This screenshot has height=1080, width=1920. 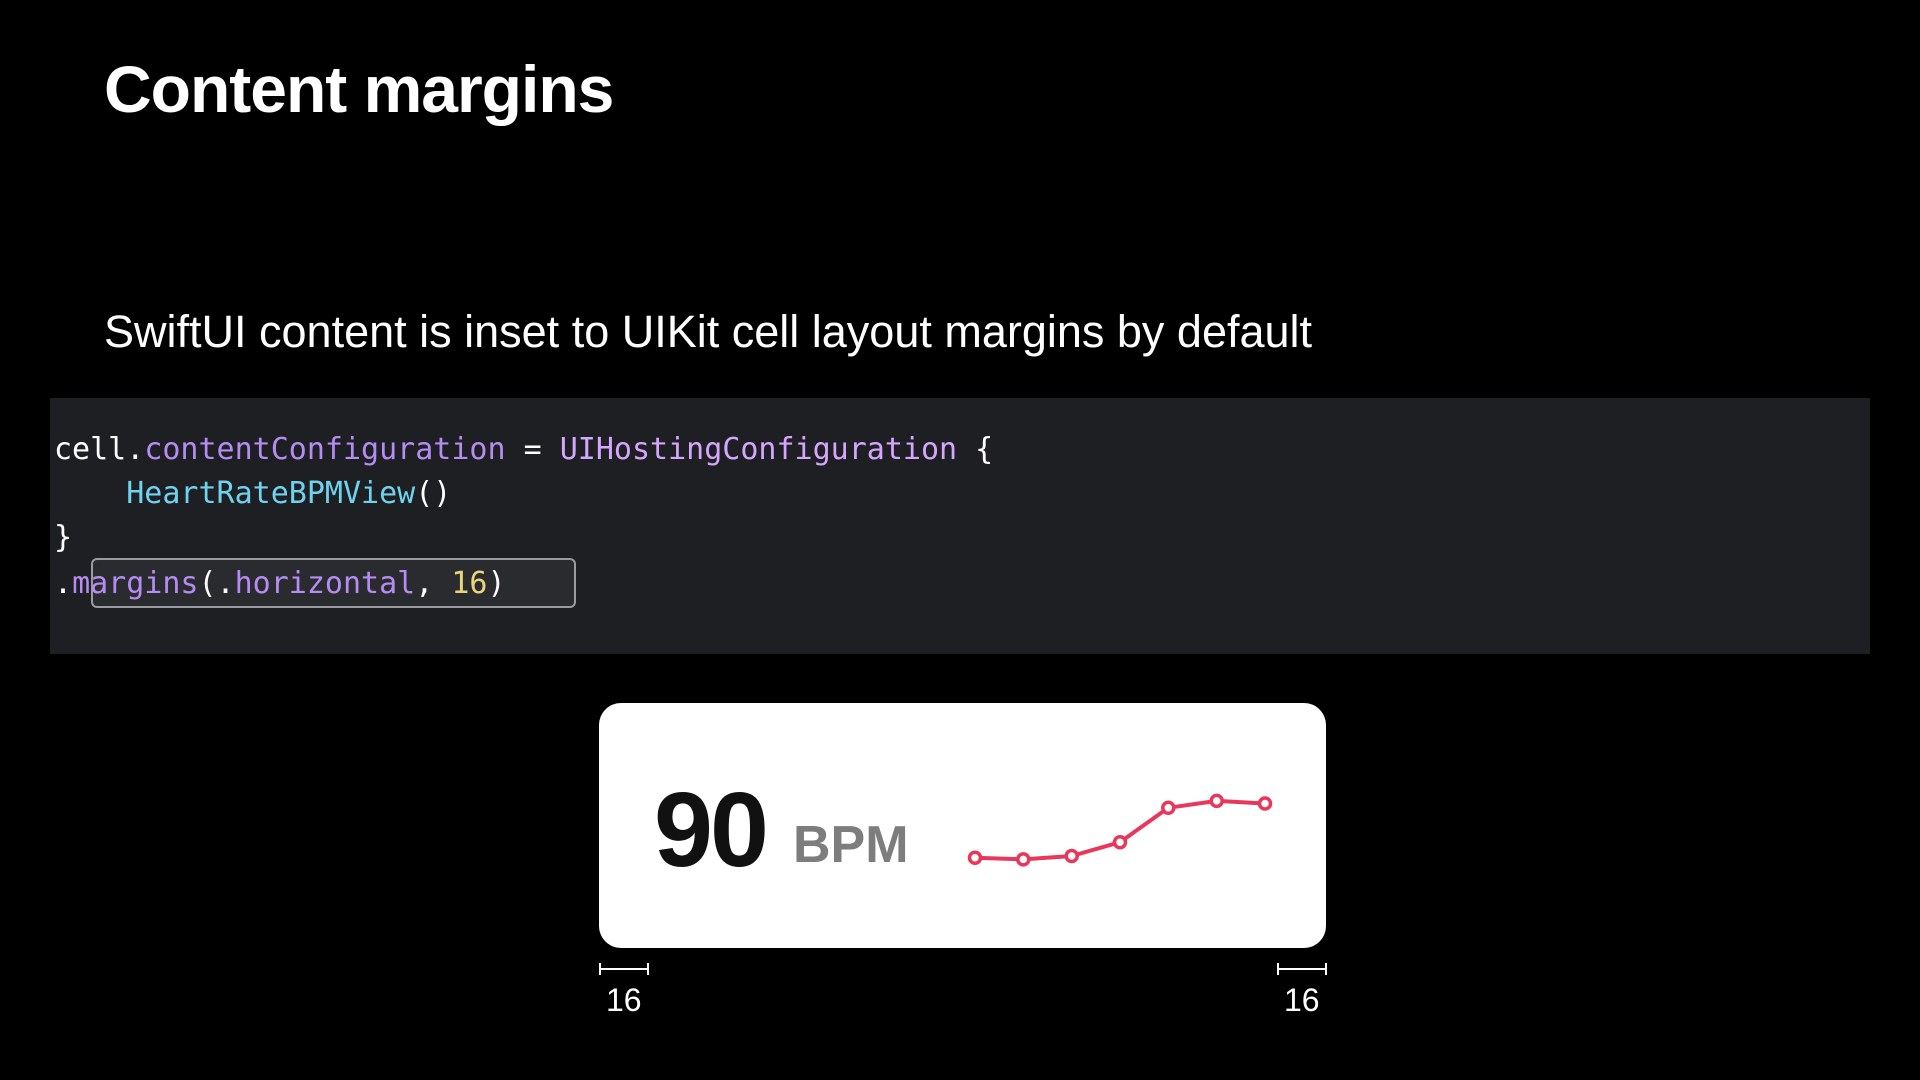 What do you see at coordinates (851, 845) in the screenshot?
I see `bpm-unit-label: BPM` at bounding box center [851, 845].